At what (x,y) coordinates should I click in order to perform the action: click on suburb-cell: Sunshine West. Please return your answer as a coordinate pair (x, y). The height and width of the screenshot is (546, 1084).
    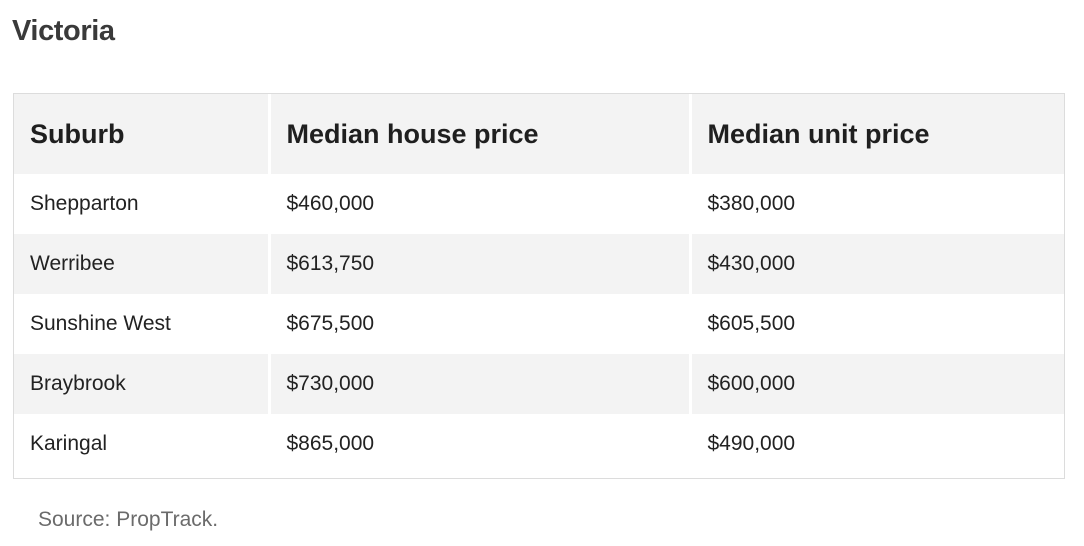
    Looking at the image, I should click on (141, 324).